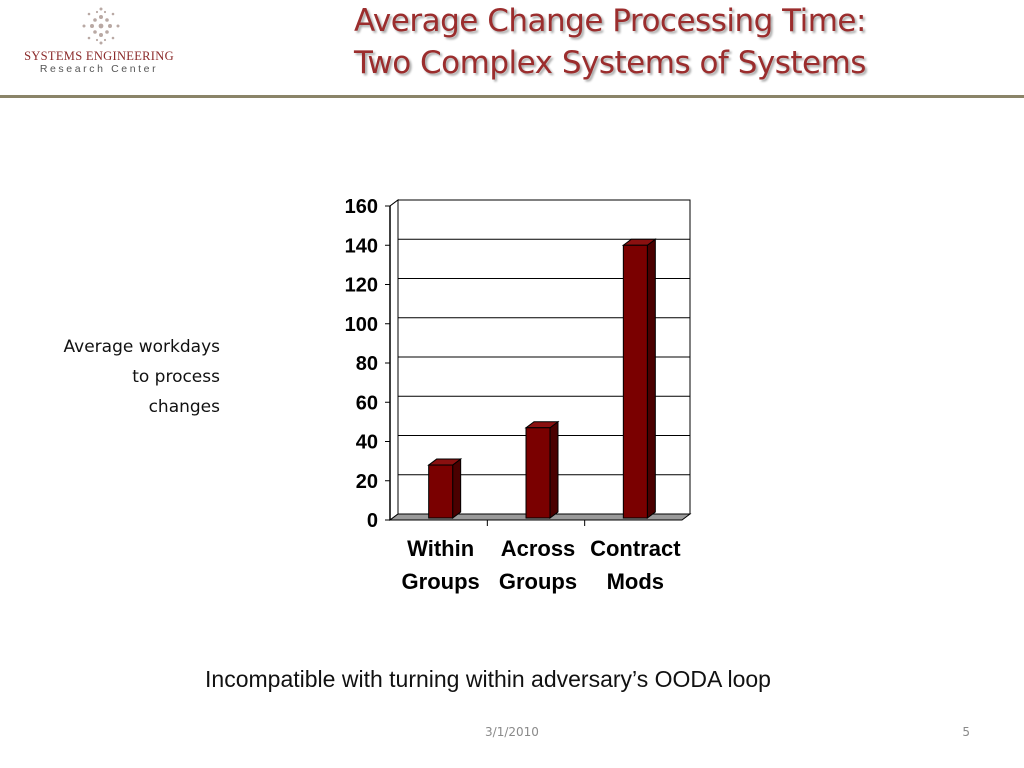 This screenshot has height=768, width=1024. Describe the element at coordinates (367, 364) in the screenshot. I see `y-tick-label: 80` at that location.